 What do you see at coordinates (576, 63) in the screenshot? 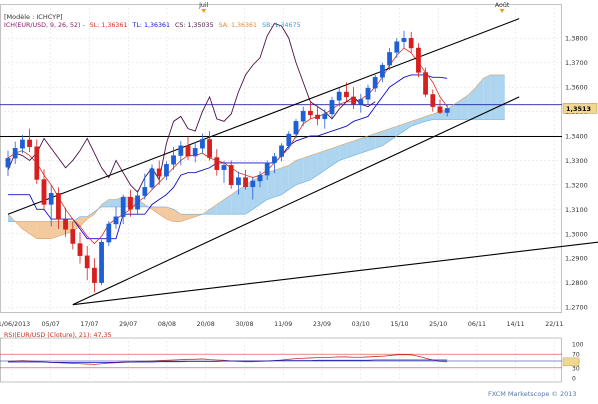
I see `y-tick-label: 1,3700` at bounding box center [576, 63].